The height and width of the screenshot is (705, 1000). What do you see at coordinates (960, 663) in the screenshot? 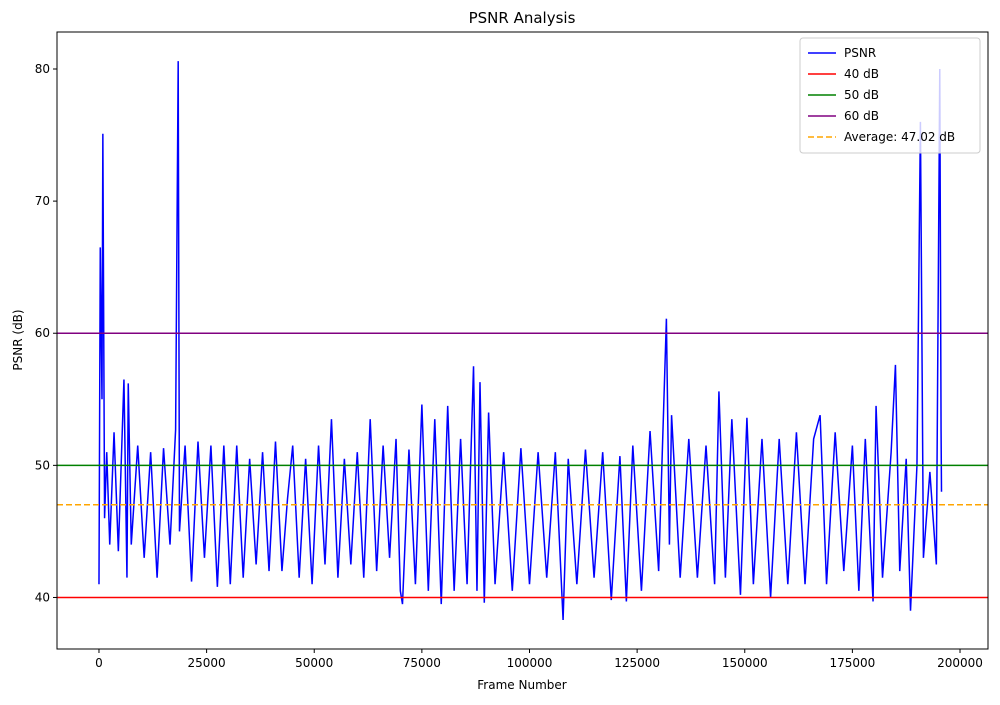
I see `x-tick-label: 200000` at bounding box center [960, 663].